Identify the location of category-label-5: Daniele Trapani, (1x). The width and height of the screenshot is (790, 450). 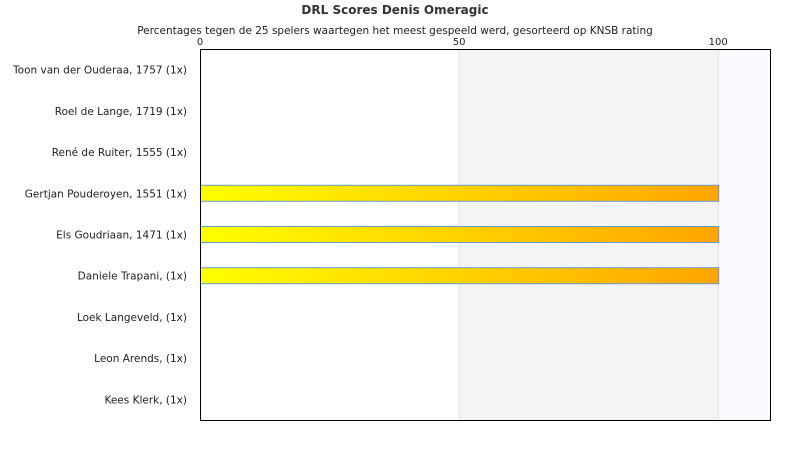
(132, 277).